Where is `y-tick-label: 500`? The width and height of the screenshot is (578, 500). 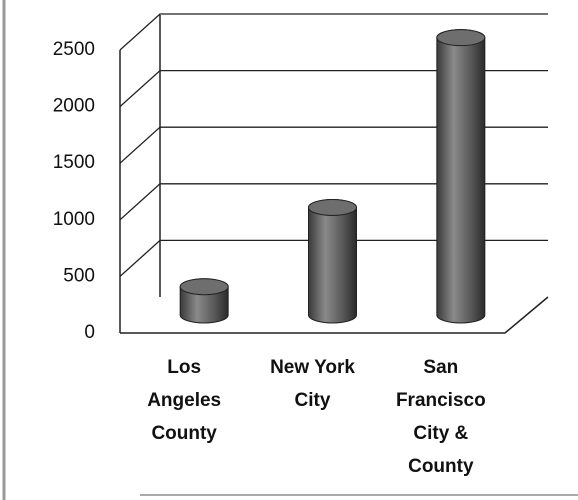
y-tick-label: 500 is located at coordinates (79, 275).